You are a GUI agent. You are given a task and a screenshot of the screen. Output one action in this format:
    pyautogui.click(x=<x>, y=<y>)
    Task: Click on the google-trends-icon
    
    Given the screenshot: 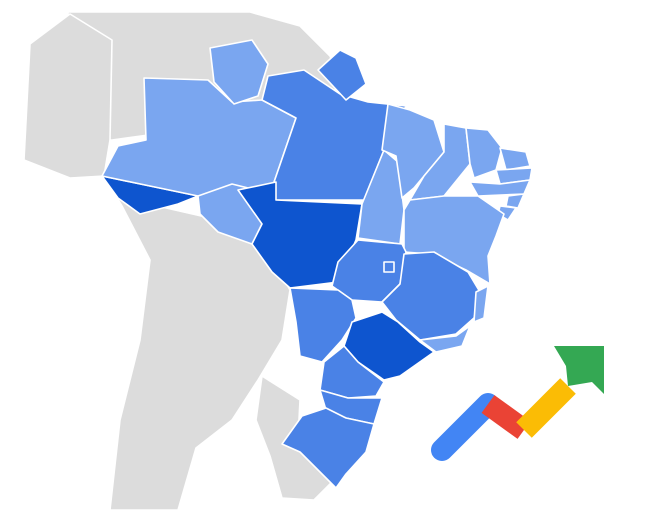 What is the action you would take?
    pyautogui.click(x=517, y=403)
    